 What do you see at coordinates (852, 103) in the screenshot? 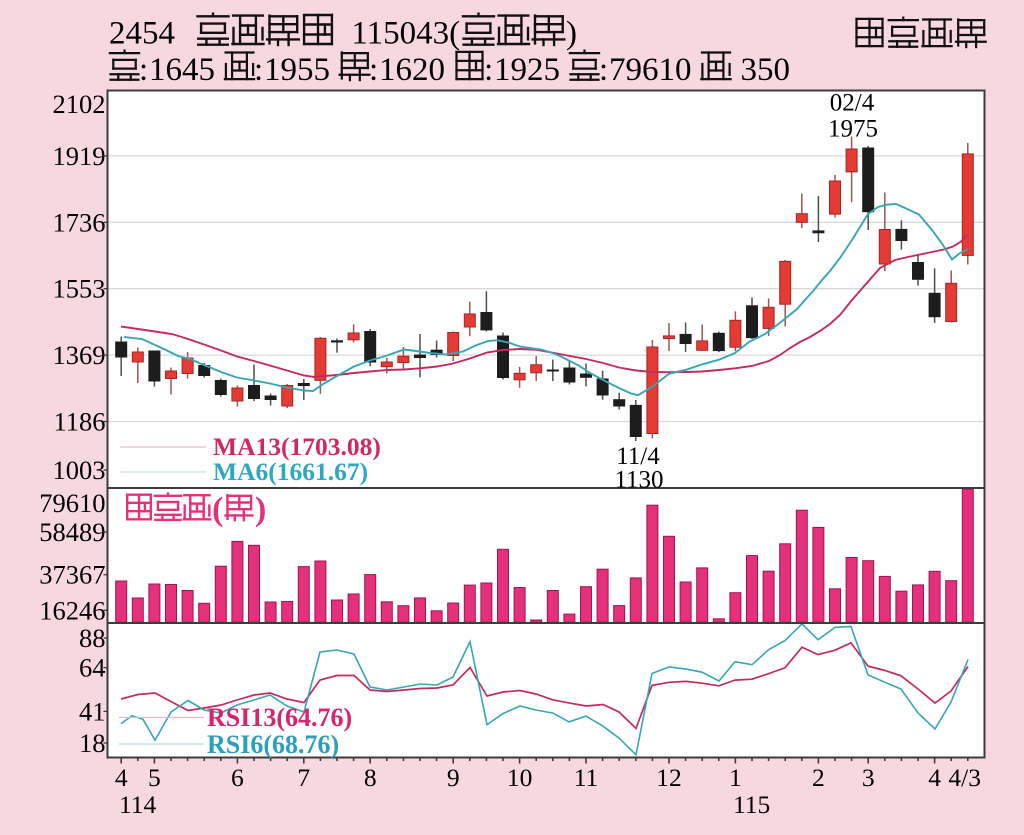
I see `svg-text: 02/4` at bounding box center [852, 103].